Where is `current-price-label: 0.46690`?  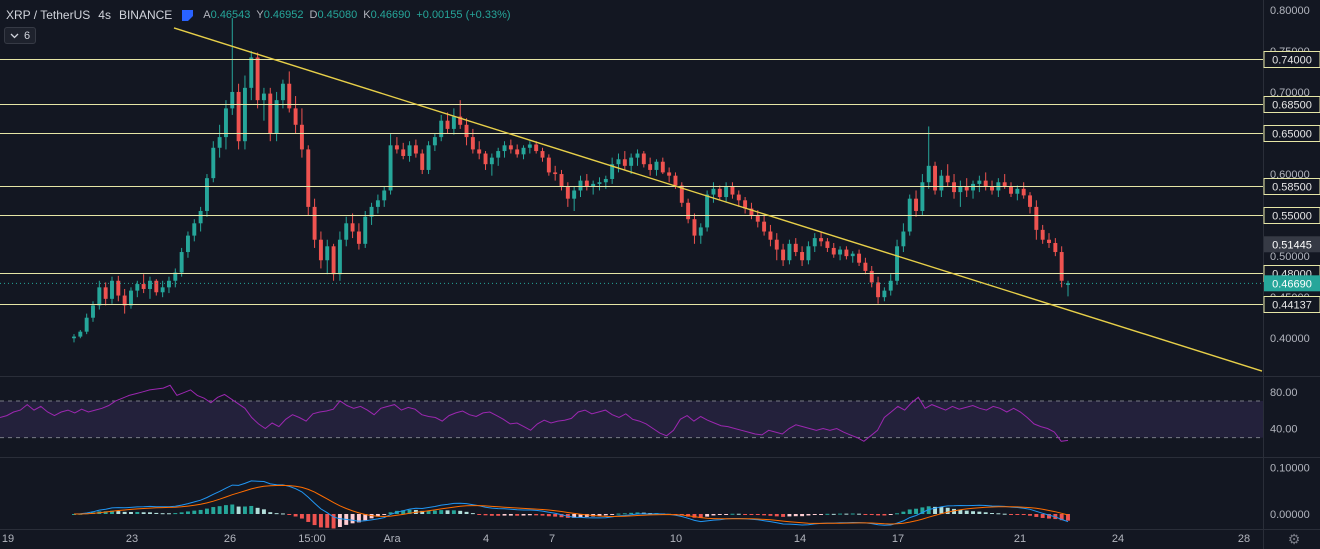 current-price-label: 0.46690 is located at coordinates (1292, 284).